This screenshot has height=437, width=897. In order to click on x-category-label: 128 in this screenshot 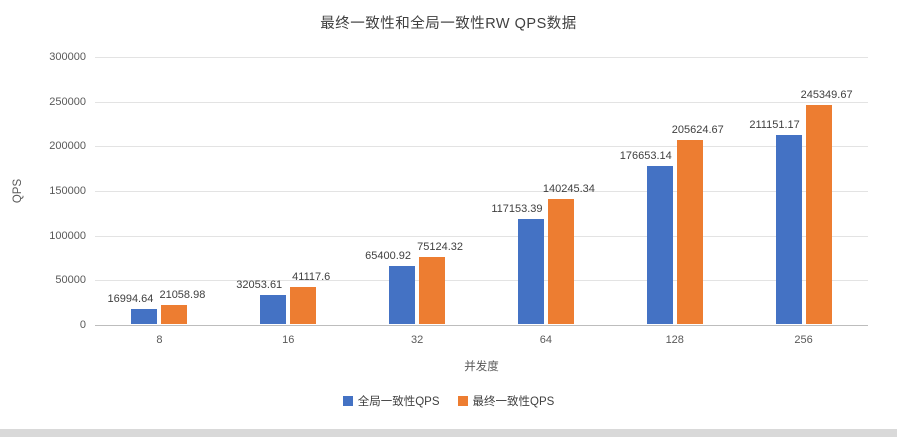, I will do `click(674, 340)`.